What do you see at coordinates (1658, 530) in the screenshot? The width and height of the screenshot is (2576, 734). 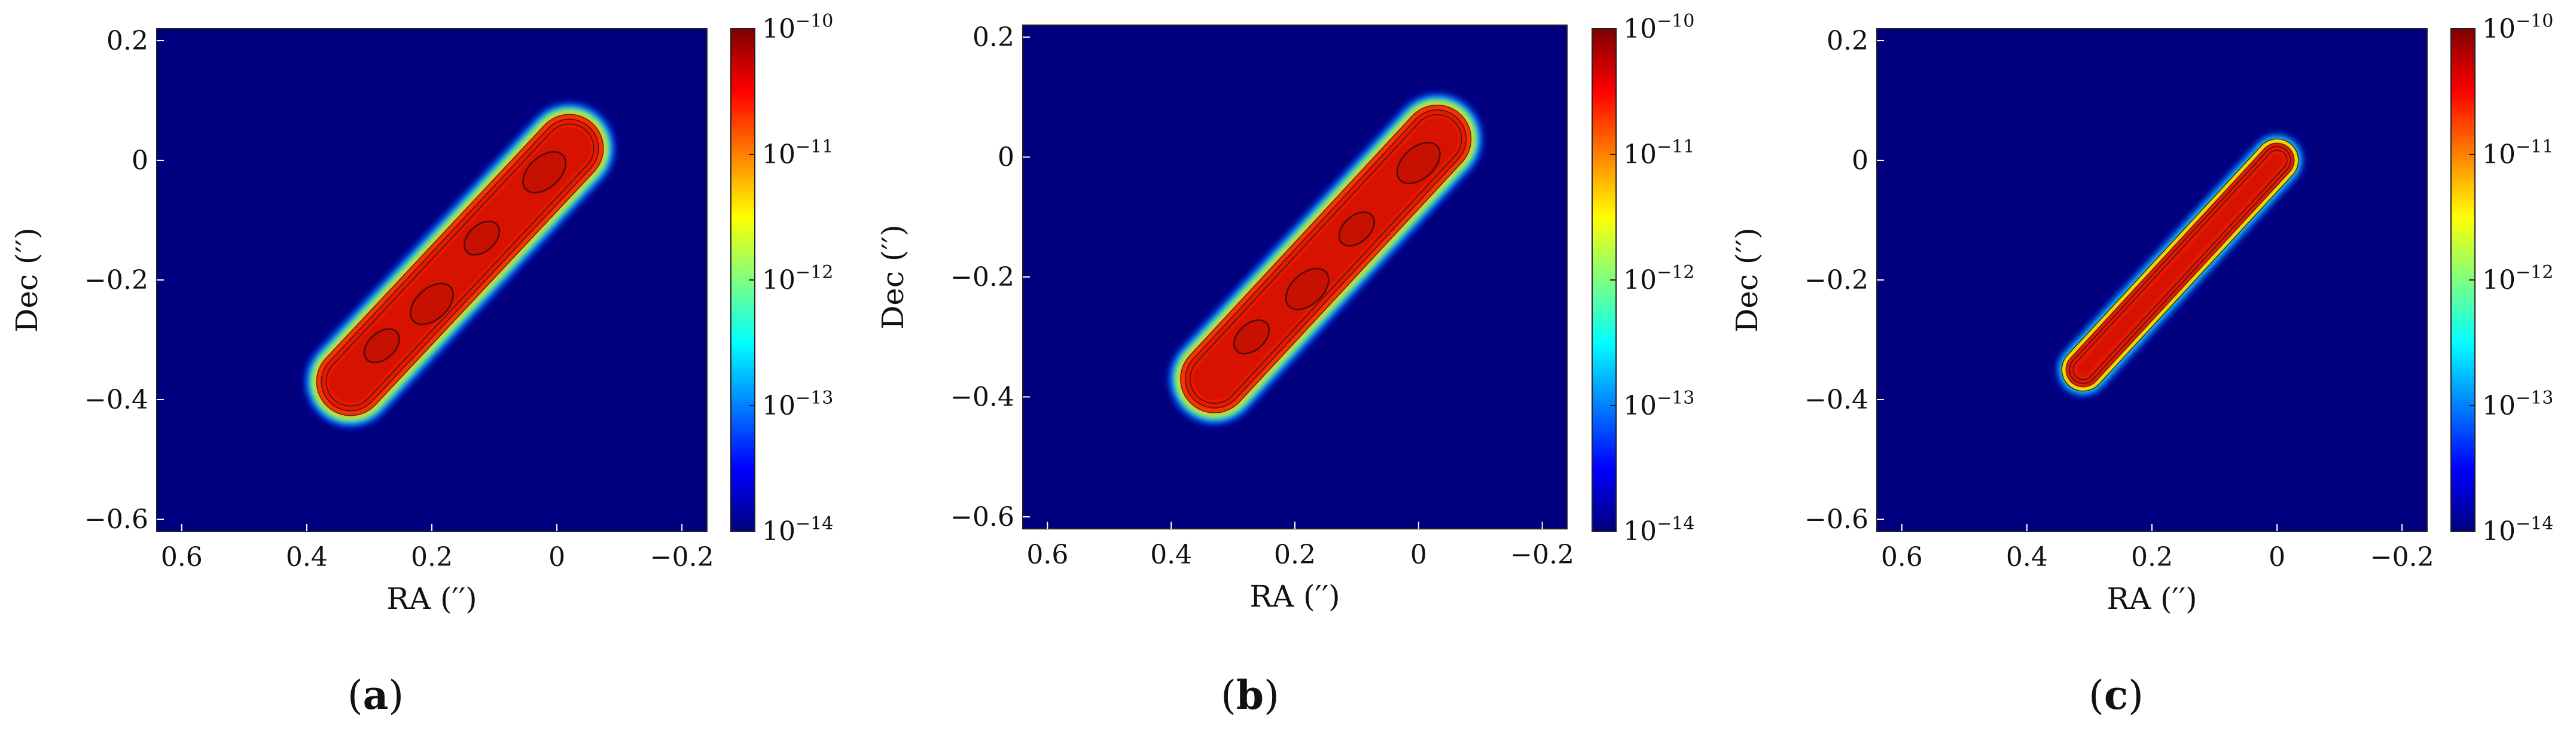 I see `colorbar-tick-label-b-4: 10−14` at bounding box center [1658, 530].